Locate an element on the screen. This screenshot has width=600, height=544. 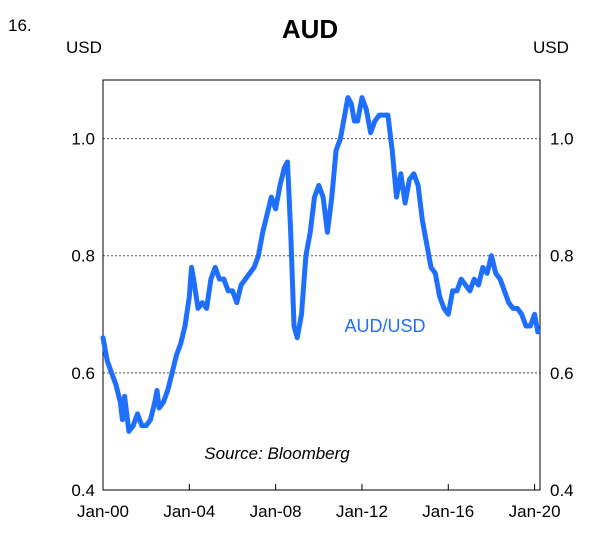
y-tick-label-right: 0.4 is located at coordinates (562, 490).